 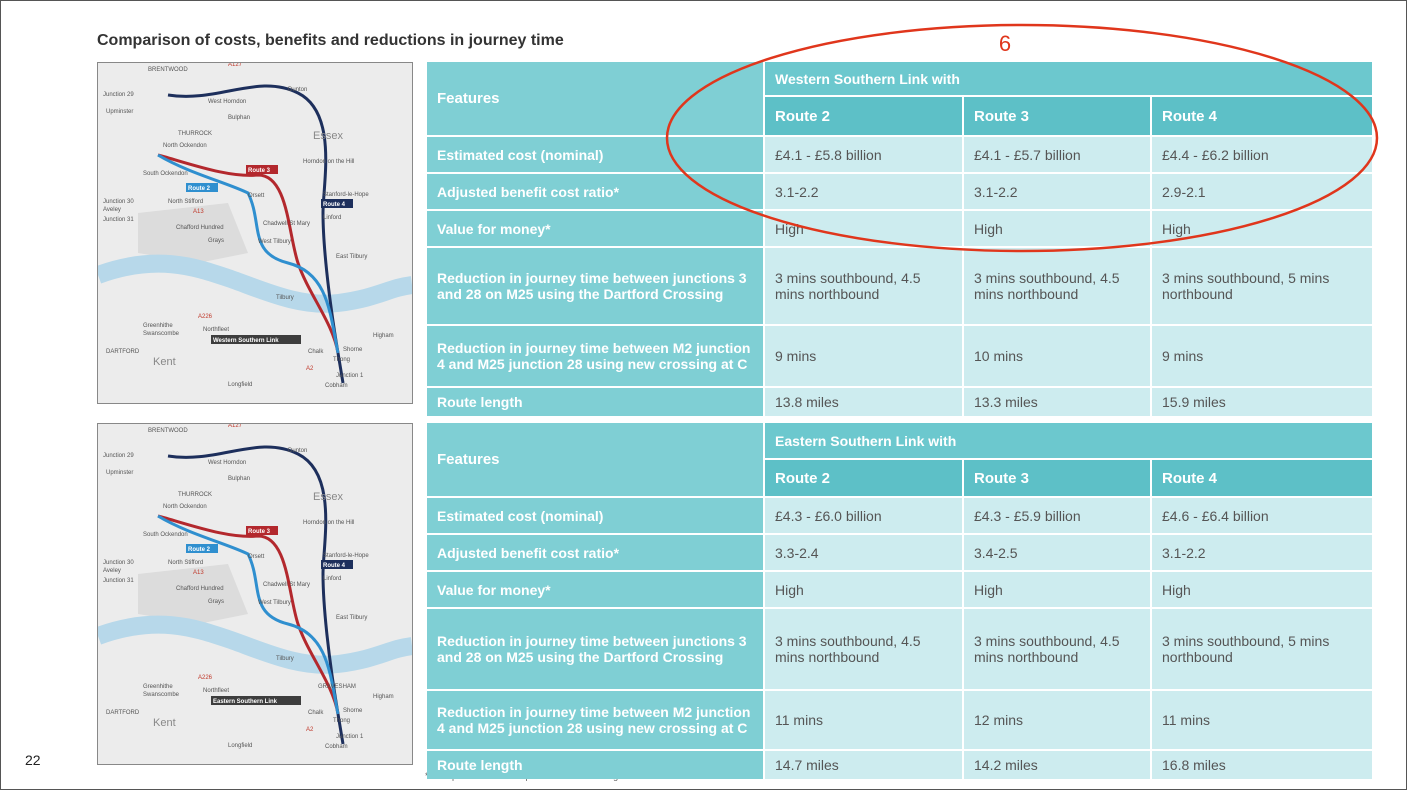 I want to click on urban-area, so click(x=193, y=233).